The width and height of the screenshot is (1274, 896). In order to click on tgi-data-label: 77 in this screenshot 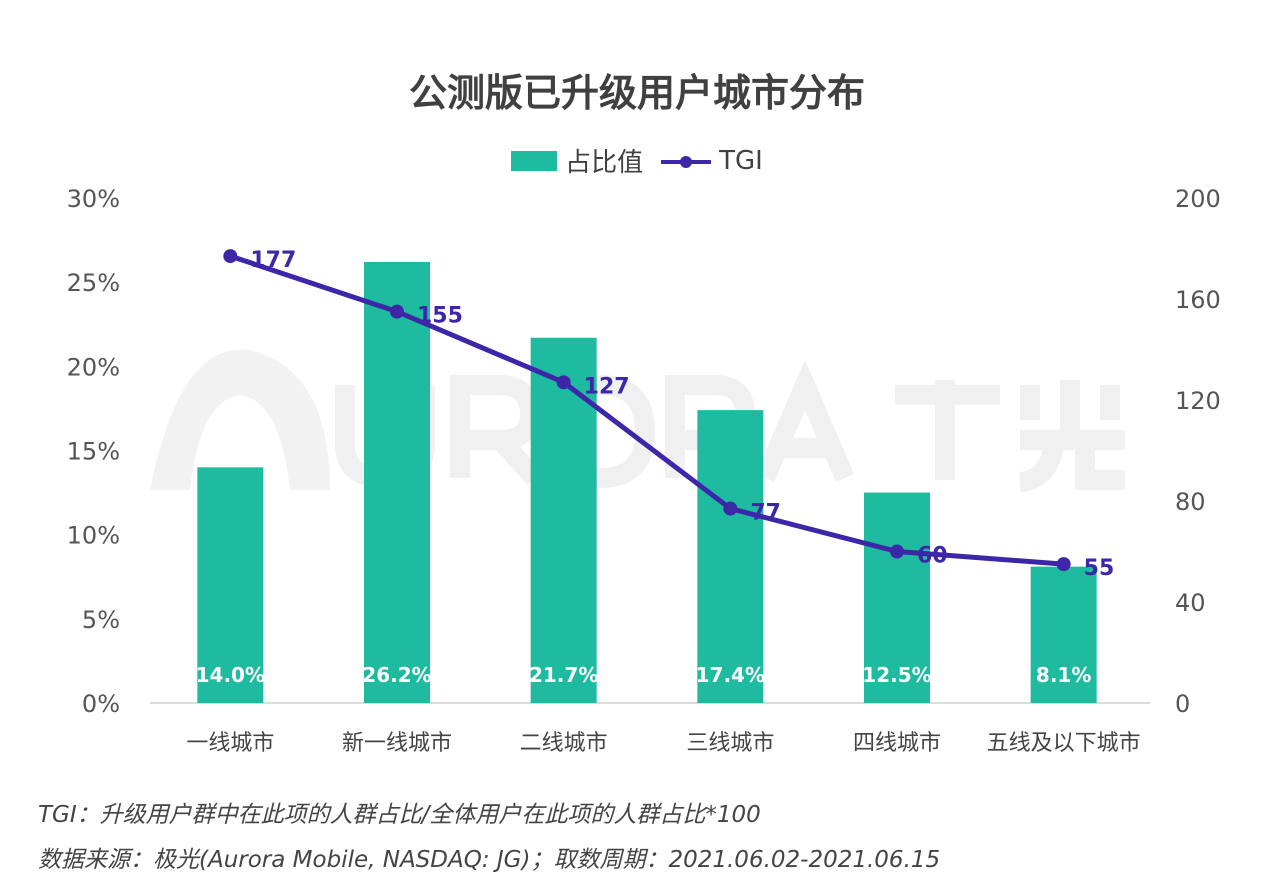, I will do `click(765, 513)`.